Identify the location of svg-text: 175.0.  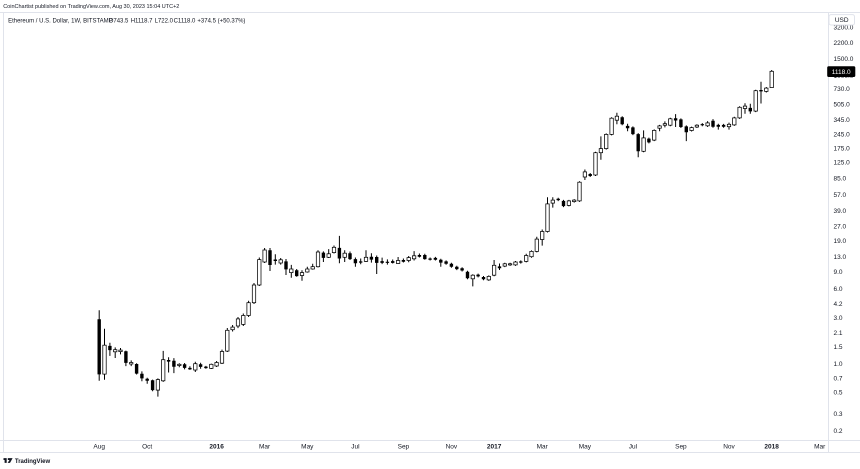
(842, 149).